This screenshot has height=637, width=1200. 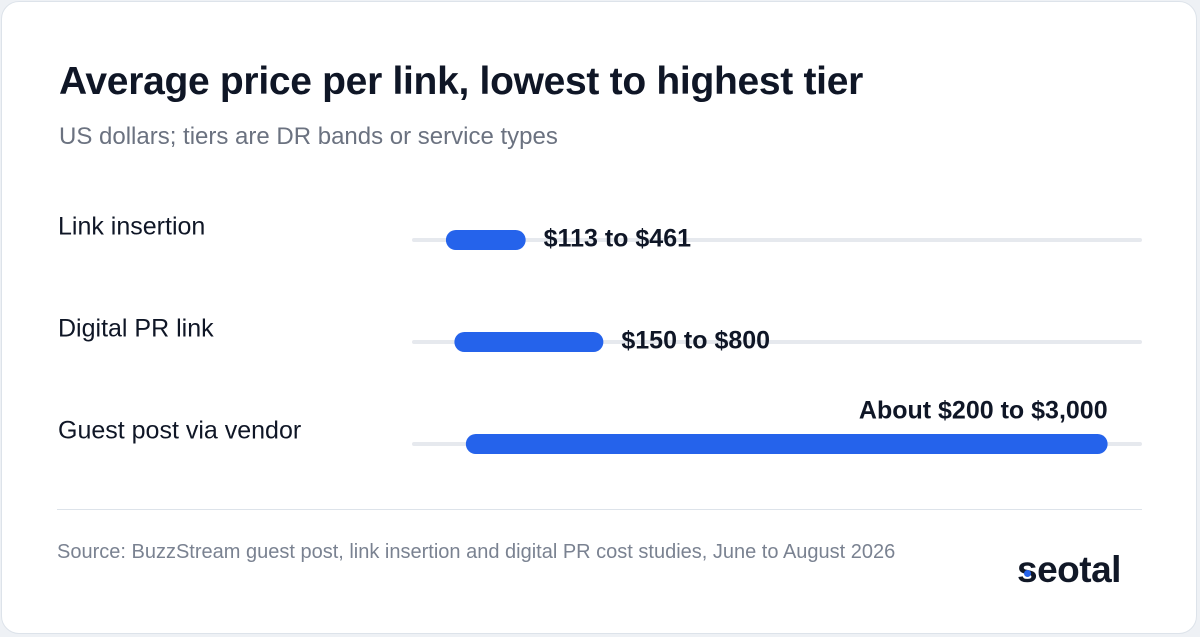 What do you see at coordinates (179, 431) in the screenshot?
I see `category-label: Guest post via vendor` at bounding box center [179, 431].